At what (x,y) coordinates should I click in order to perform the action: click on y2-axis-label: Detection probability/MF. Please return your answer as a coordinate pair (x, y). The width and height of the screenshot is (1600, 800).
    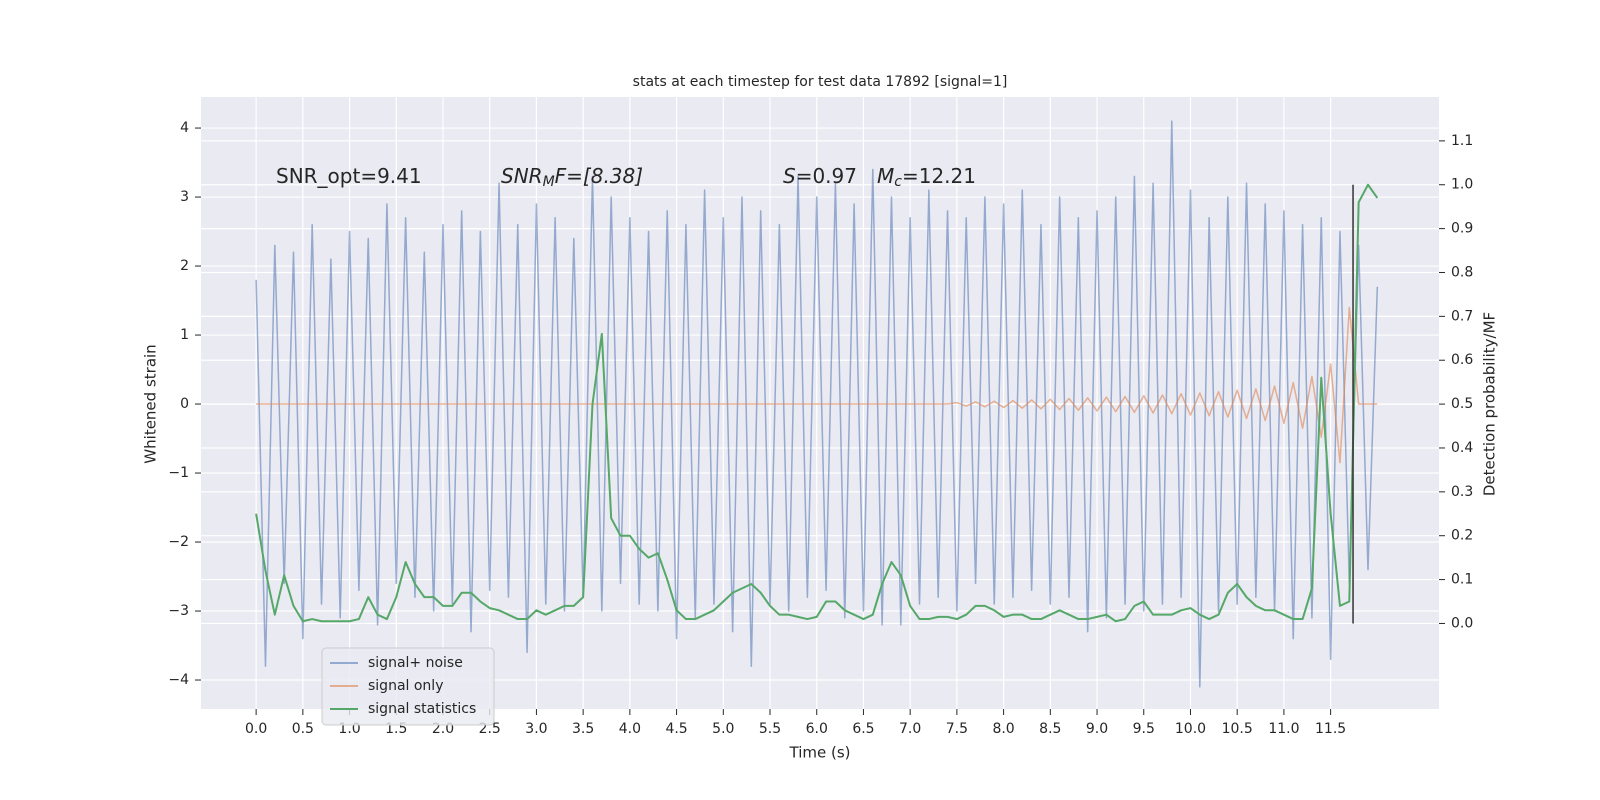
    Looking at the image, I should click on (1490, 404).